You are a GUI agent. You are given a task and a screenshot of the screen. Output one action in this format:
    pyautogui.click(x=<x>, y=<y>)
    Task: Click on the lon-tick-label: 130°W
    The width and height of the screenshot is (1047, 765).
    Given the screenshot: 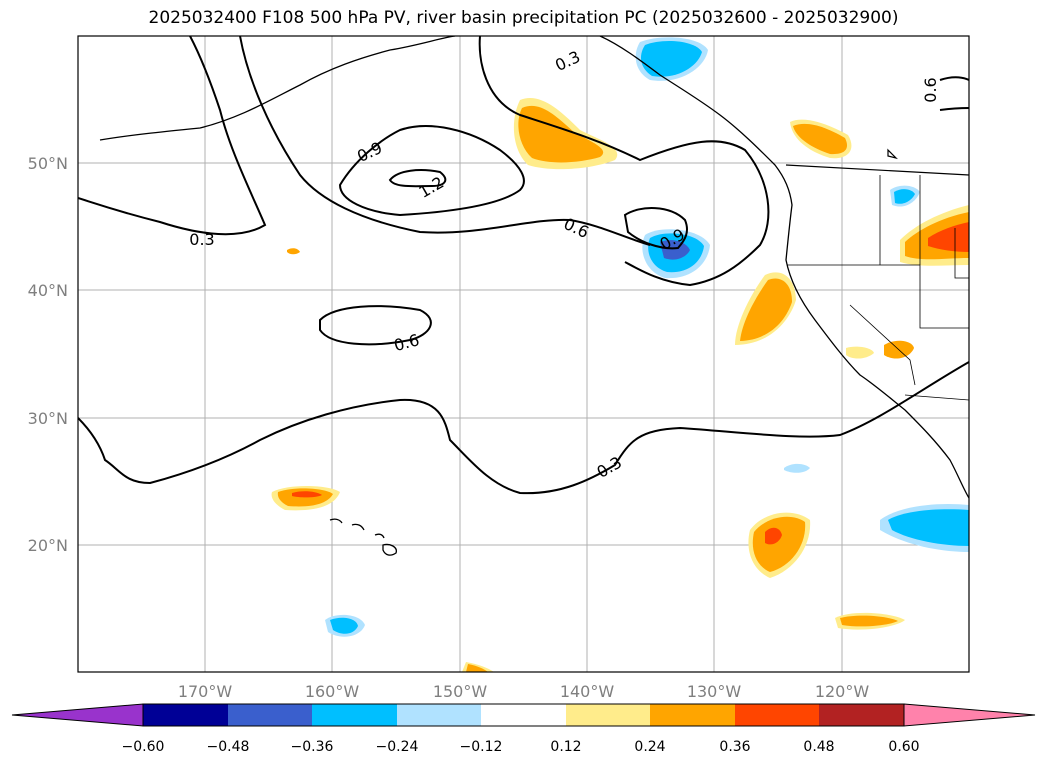 What is the action you would take?
    pyautogui.click(x=714, y=691)
    